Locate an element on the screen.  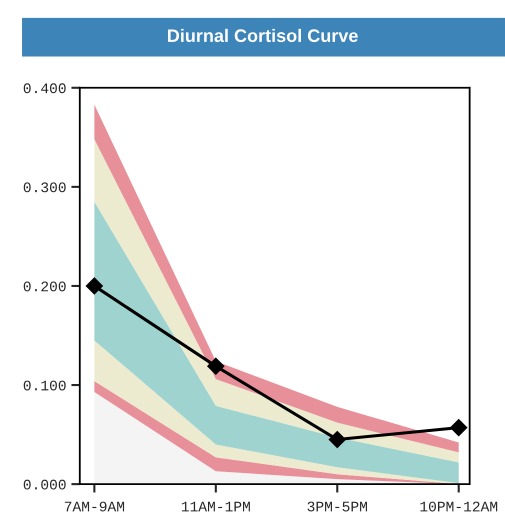
y-tick-label: 0.000 is located at coordinates (45, 485).